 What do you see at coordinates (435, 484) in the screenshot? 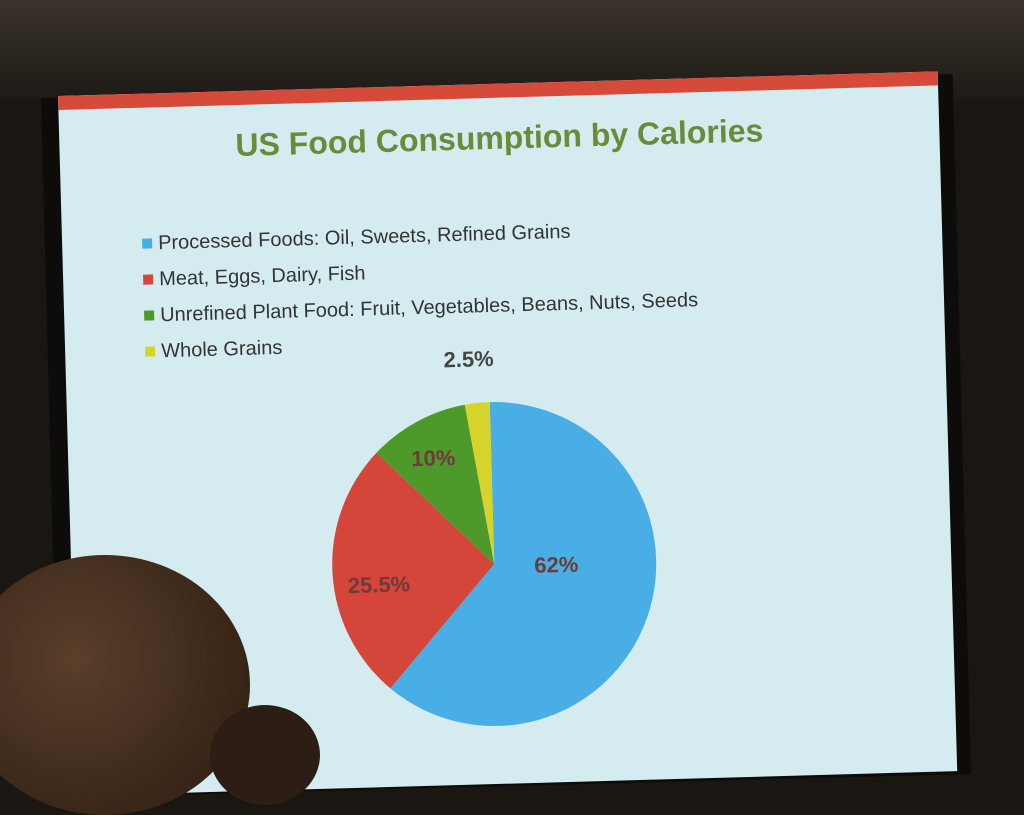
I see `slice-plant` at bounding box center [435, 484].